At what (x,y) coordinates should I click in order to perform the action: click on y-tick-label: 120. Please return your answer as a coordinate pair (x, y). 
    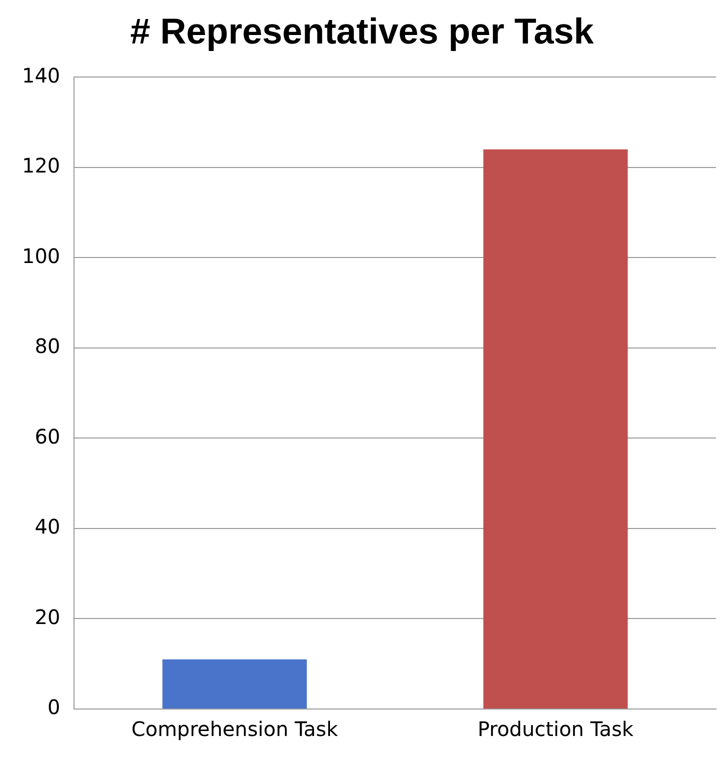
    Looking at the image, I should click on (41, 166).